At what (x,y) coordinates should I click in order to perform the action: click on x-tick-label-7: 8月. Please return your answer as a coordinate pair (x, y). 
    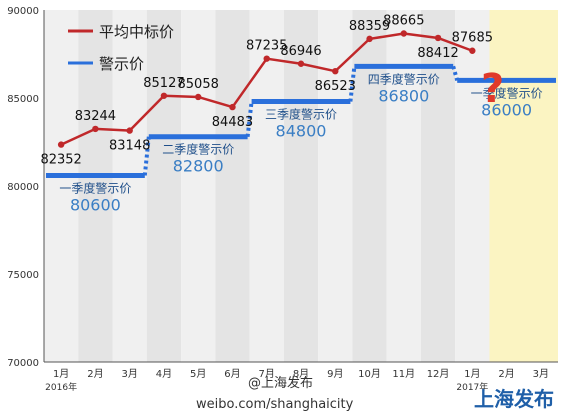
    Looking at the image, I should click on (301, 374).